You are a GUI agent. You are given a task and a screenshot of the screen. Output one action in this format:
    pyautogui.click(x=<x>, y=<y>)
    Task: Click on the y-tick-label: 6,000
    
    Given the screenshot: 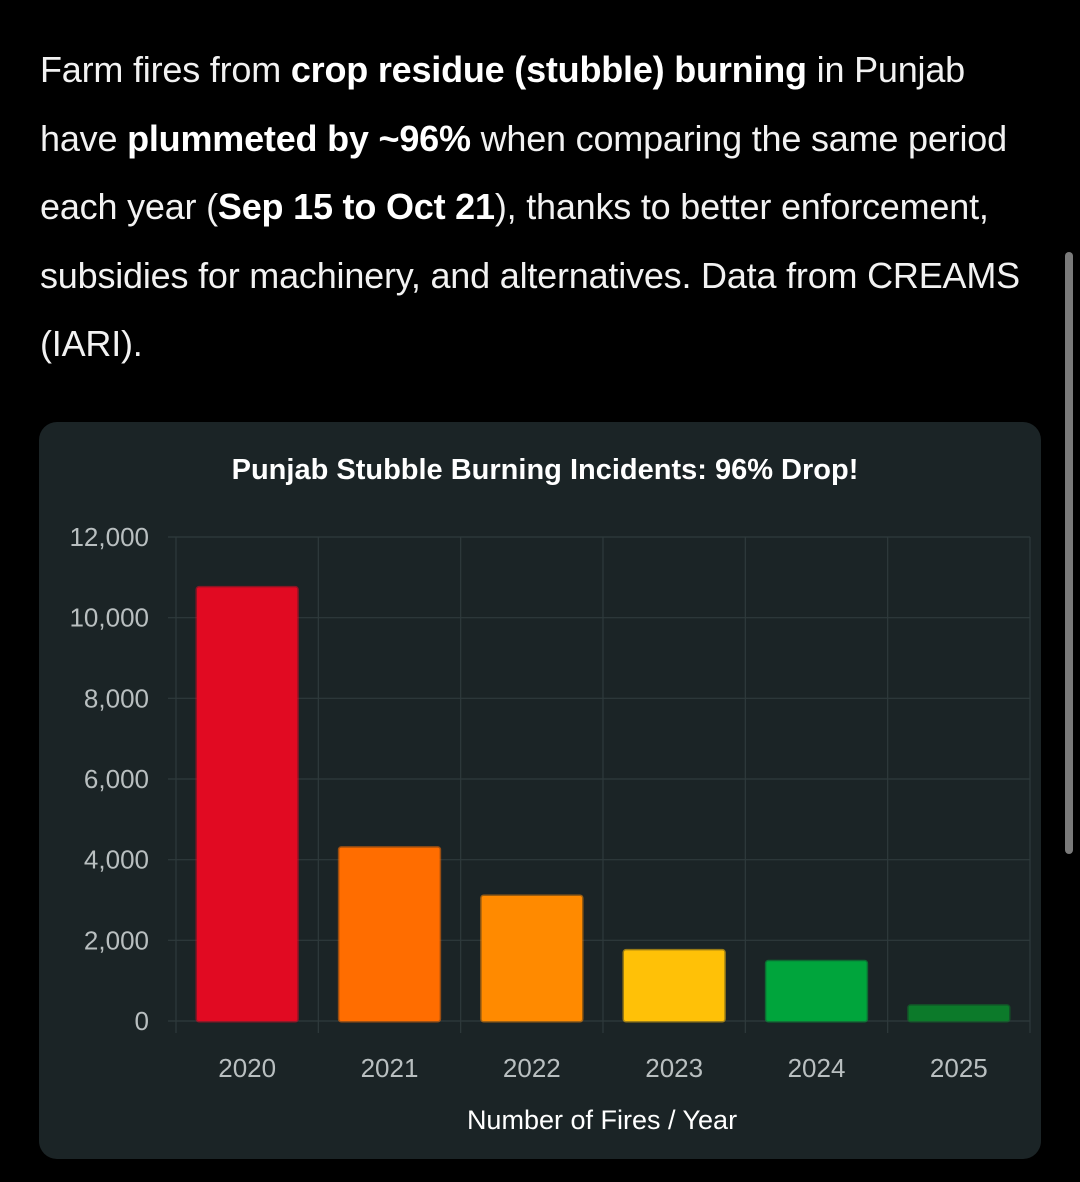 What is the action you would take?
    pyautogui.click(x=116, y=779)
    